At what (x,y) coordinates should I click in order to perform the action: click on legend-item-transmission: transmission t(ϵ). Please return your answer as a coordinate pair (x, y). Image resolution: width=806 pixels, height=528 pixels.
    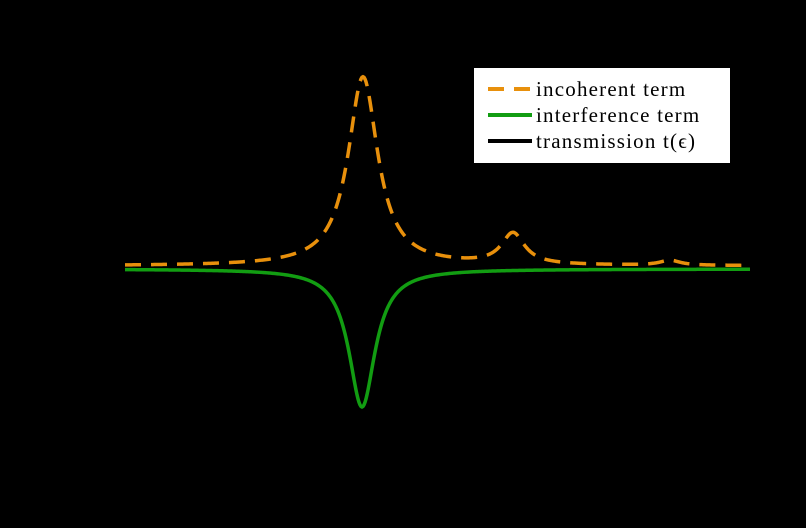
    Looking at the image, I should click on (609, 141).